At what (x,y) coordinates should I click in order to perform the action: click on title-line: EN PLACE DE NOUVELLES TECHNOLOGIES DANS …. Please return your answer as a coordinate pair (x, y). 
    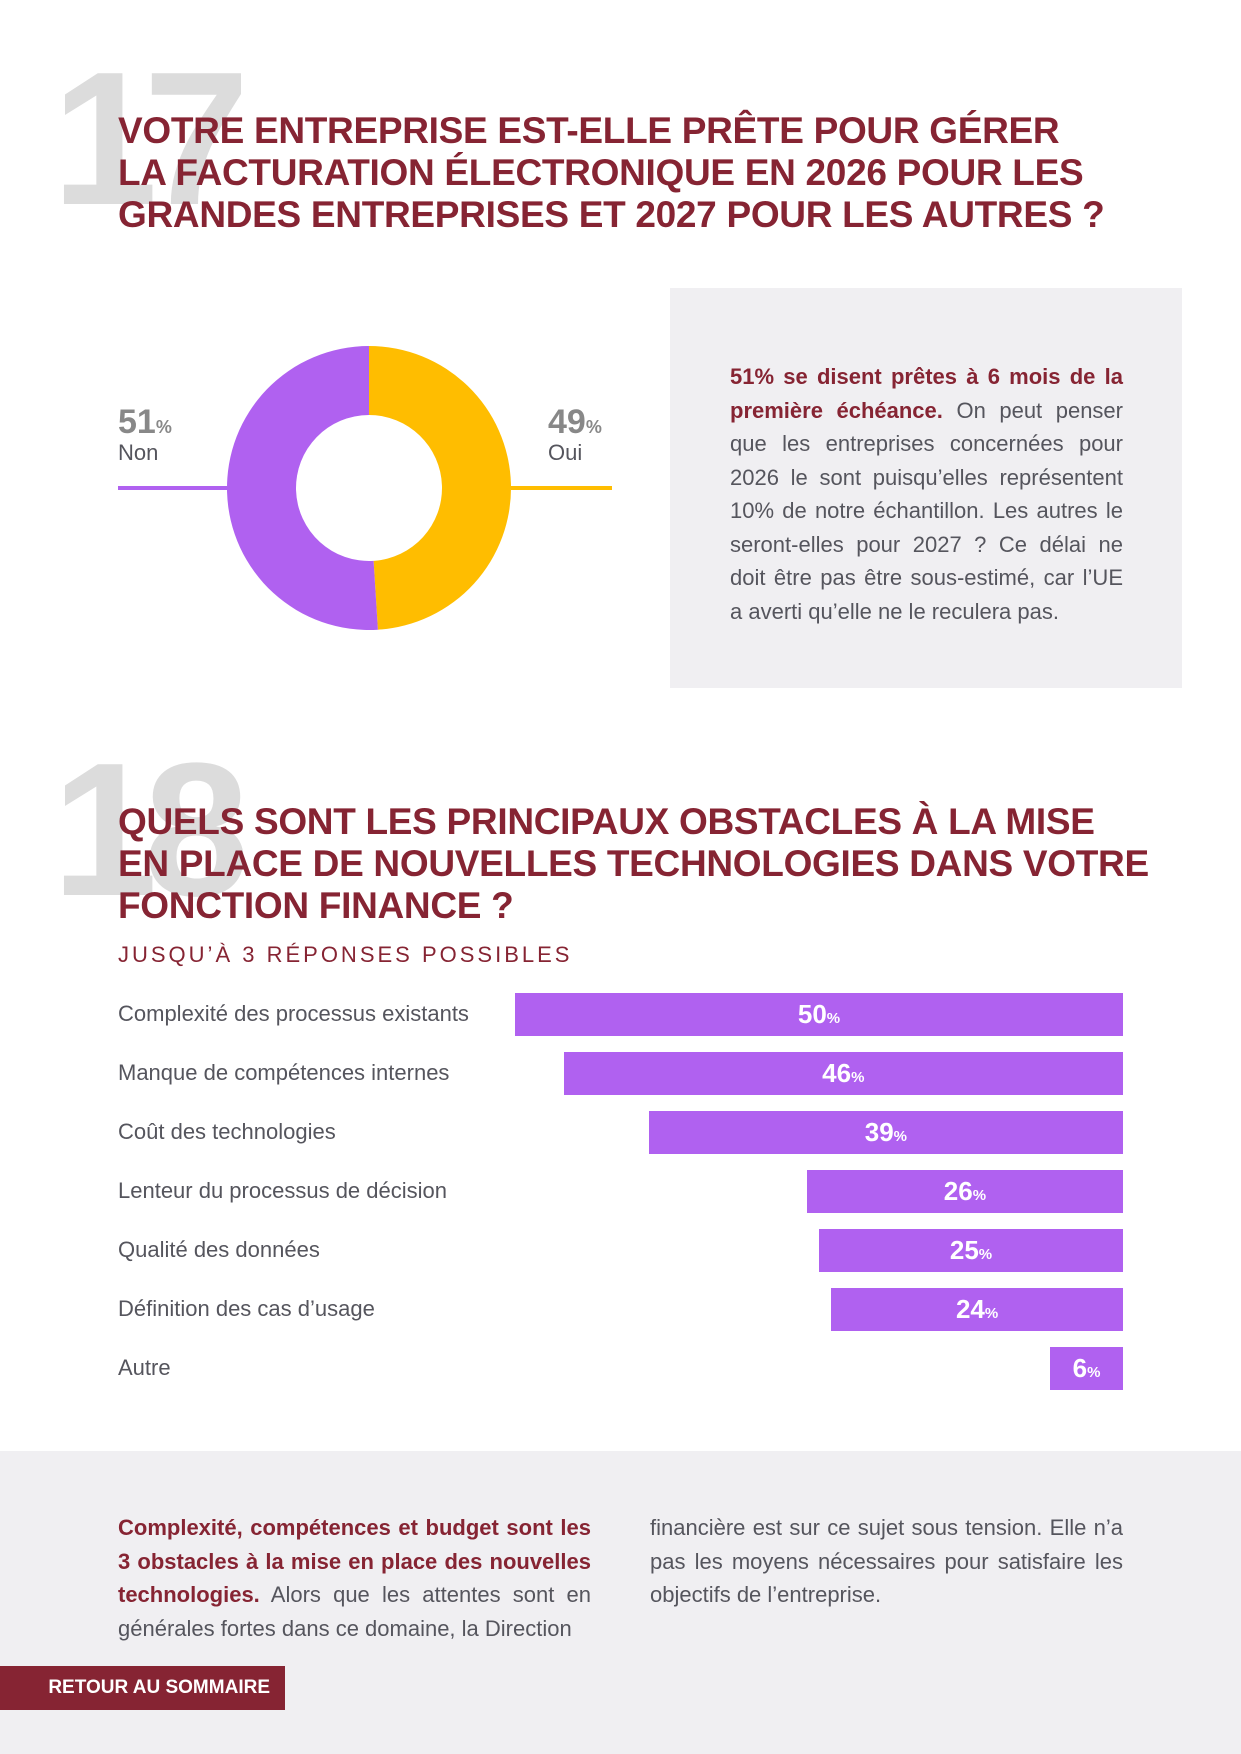
    Looking at the image, I should click on (633, 863).